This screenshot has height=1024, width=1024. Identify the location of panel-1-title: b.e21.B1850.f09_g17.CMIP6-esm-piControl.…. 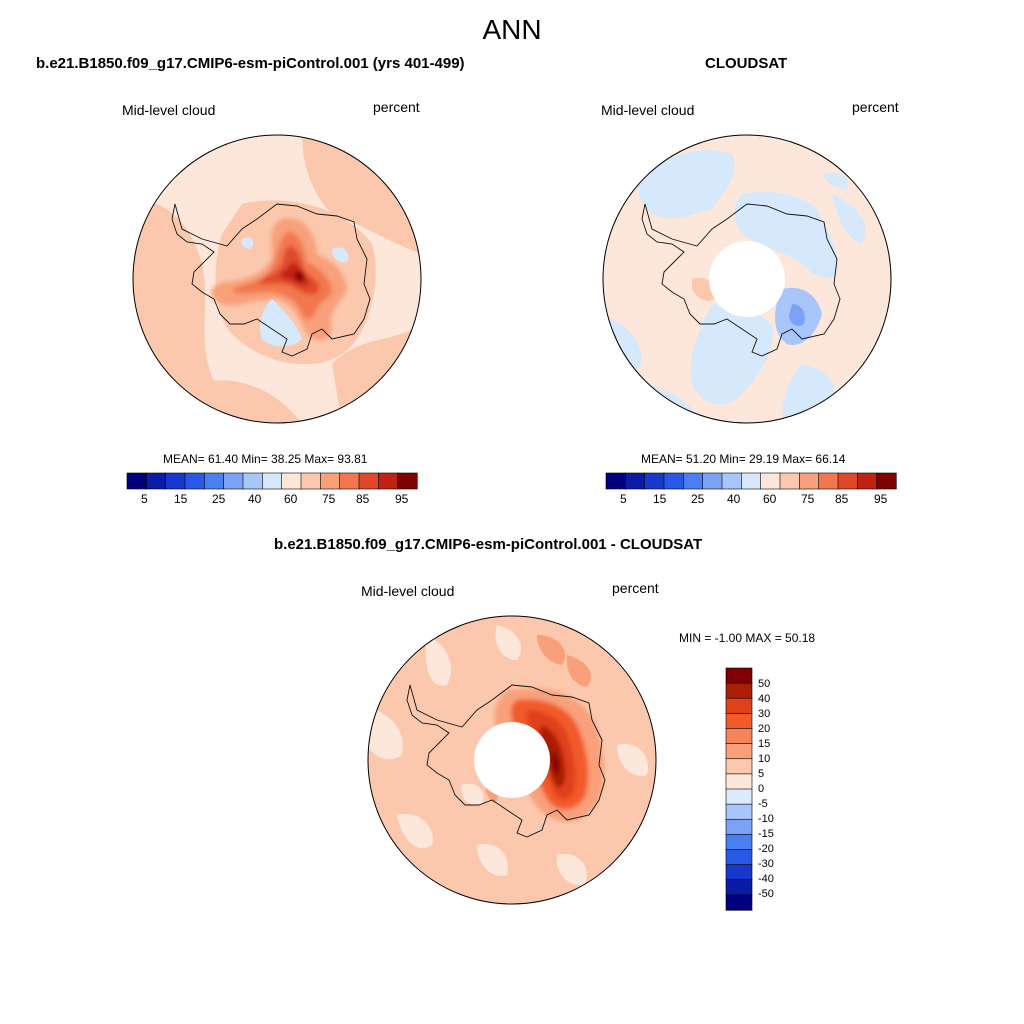
(250, 63).